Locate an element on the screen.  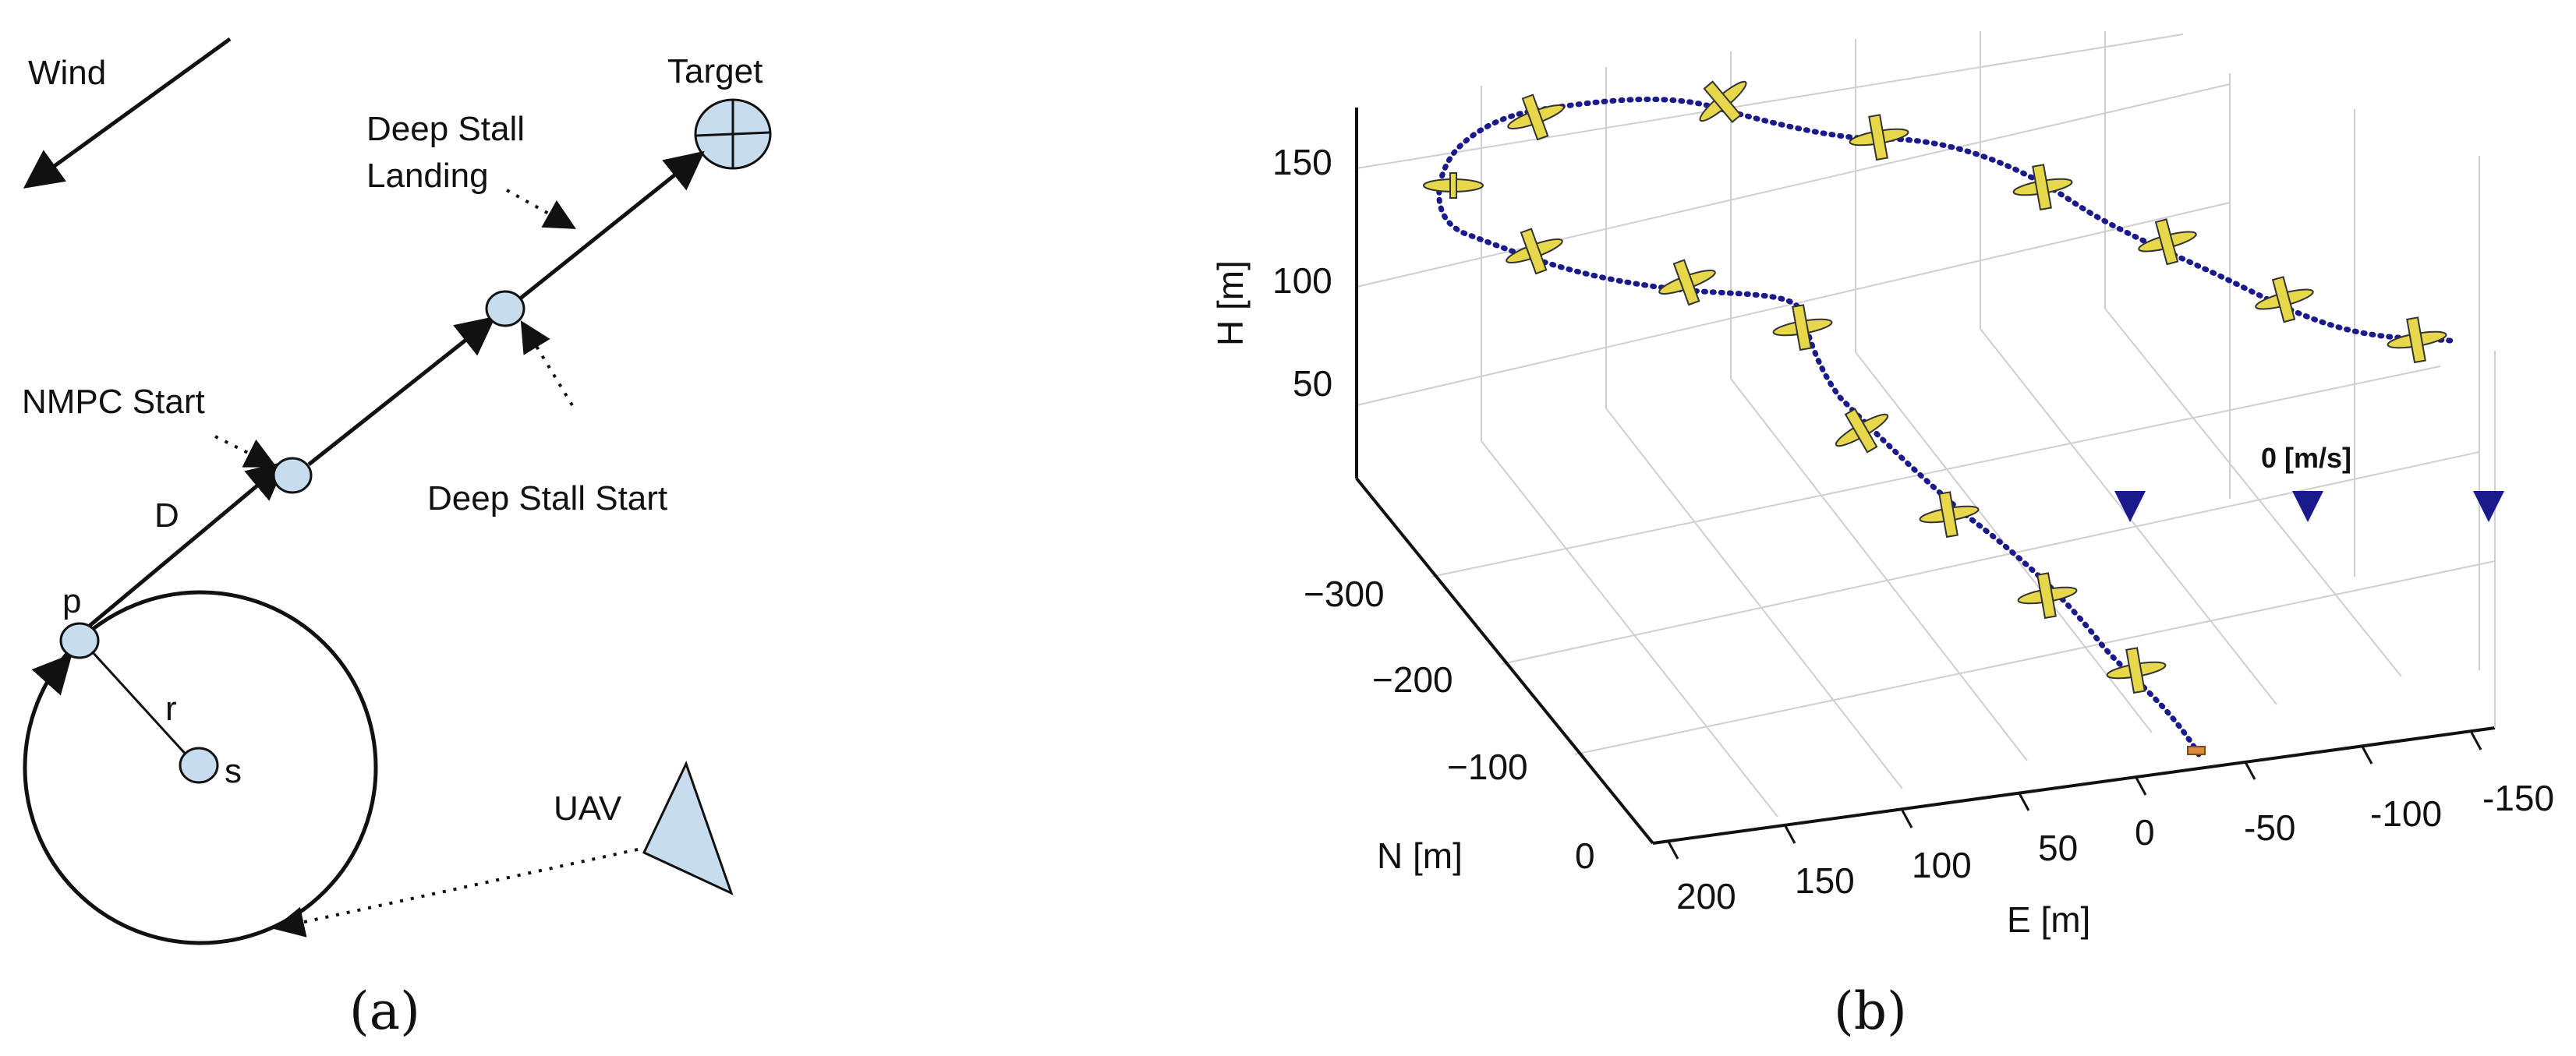
wind-label: Wind is located at coordinates (67, 73).